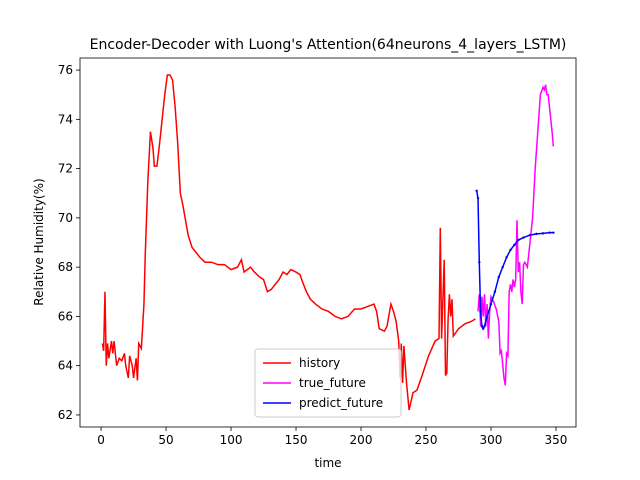  Describe the element at coordinates (101, 440) in the screenshot. I see `x-tick-label: 0` at that location.